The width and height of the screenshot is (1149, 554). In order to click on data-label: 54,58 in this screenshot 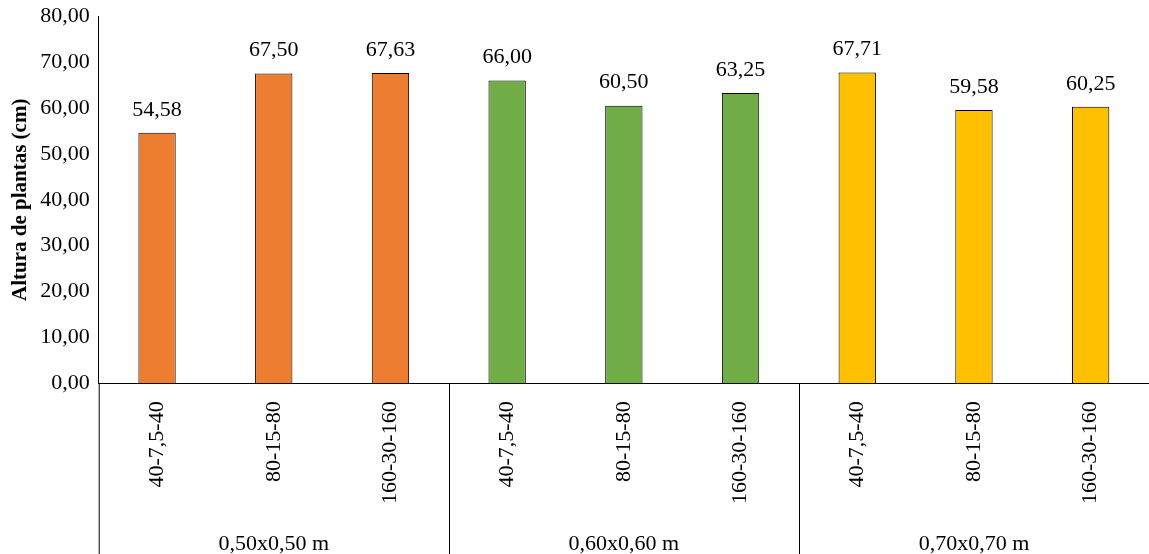, I will do `click(157, 108)`.